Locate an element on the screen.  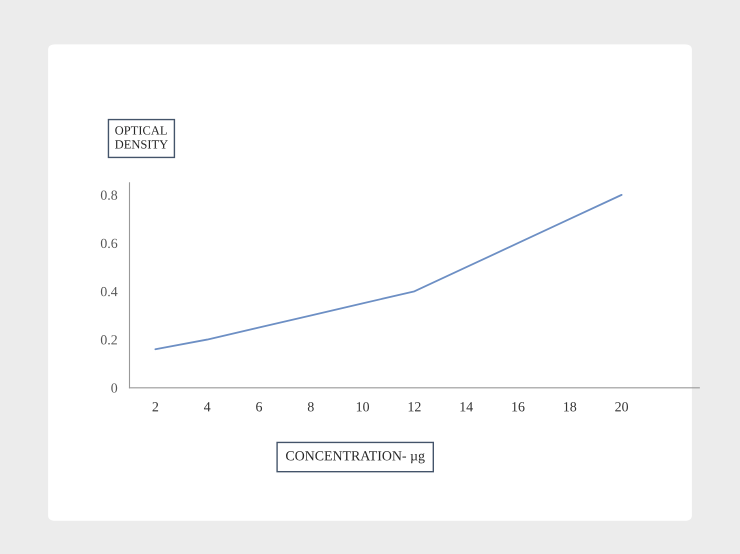
y-tick-label: 0 is located at coordinates (114, 388).